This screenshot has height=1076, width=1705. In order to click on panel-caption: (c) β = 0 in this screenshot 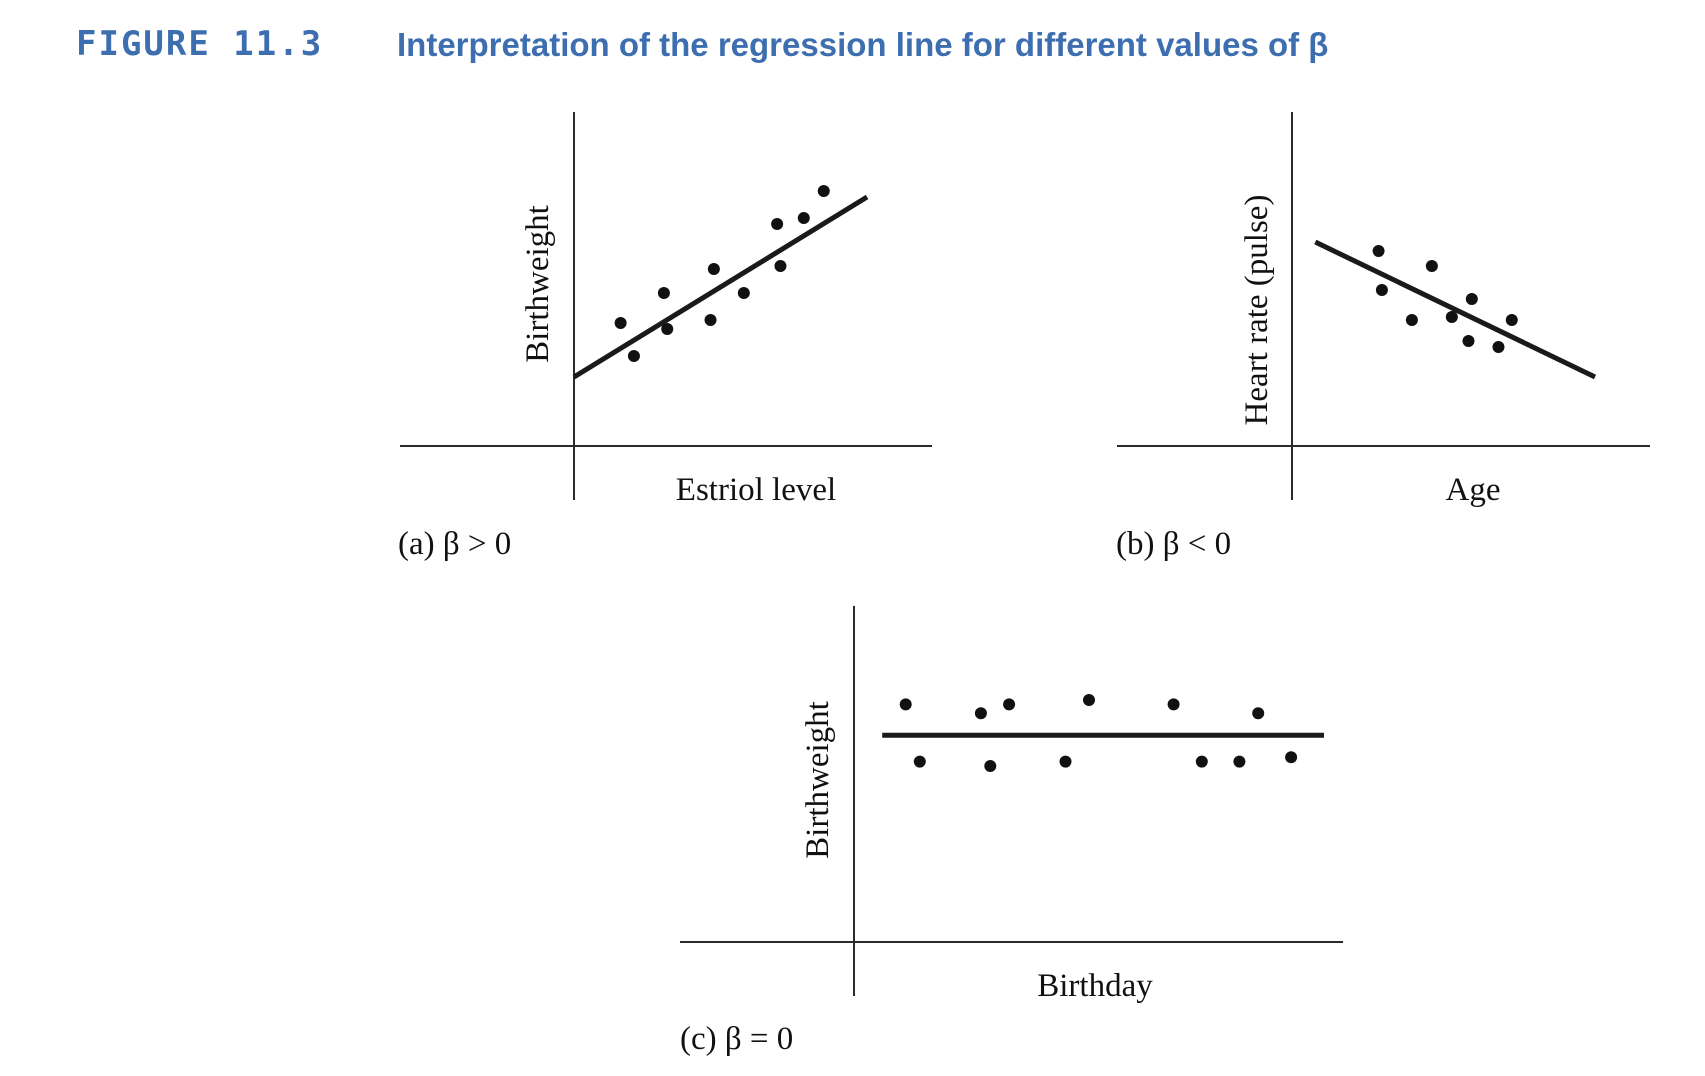, I will do `click(736, 1039)`.